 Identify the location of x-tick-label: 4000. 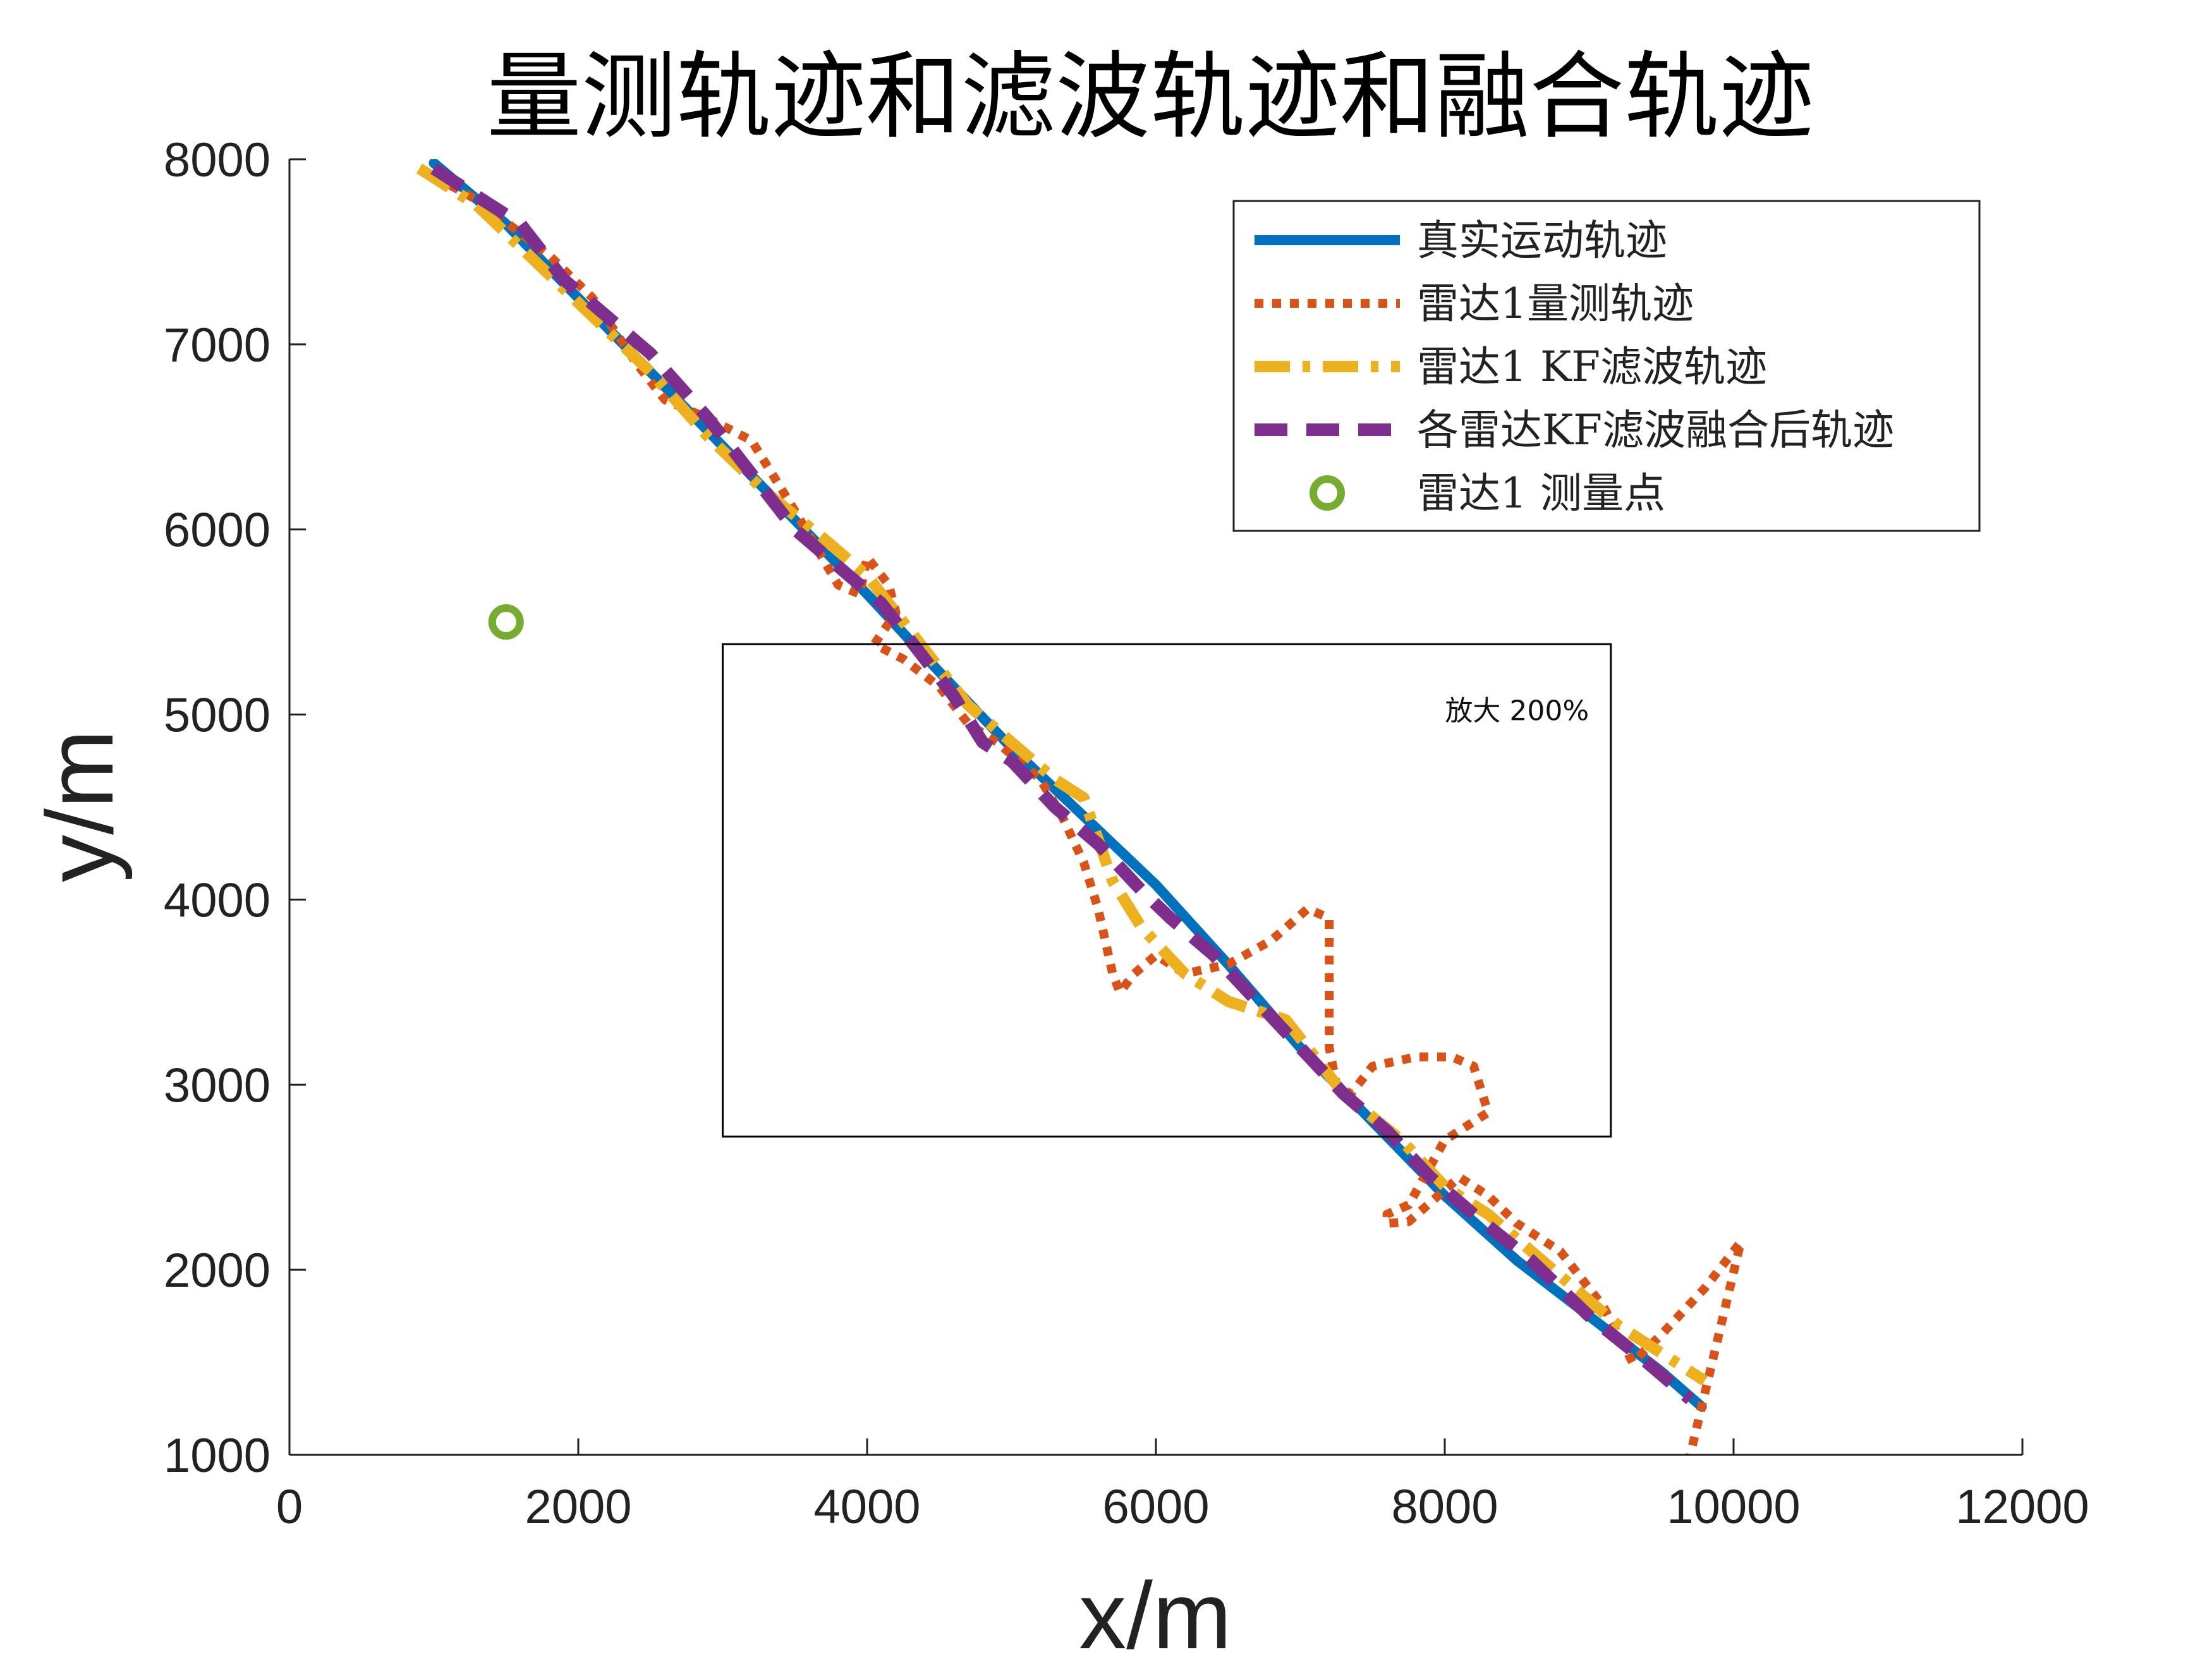
(866, 1507).